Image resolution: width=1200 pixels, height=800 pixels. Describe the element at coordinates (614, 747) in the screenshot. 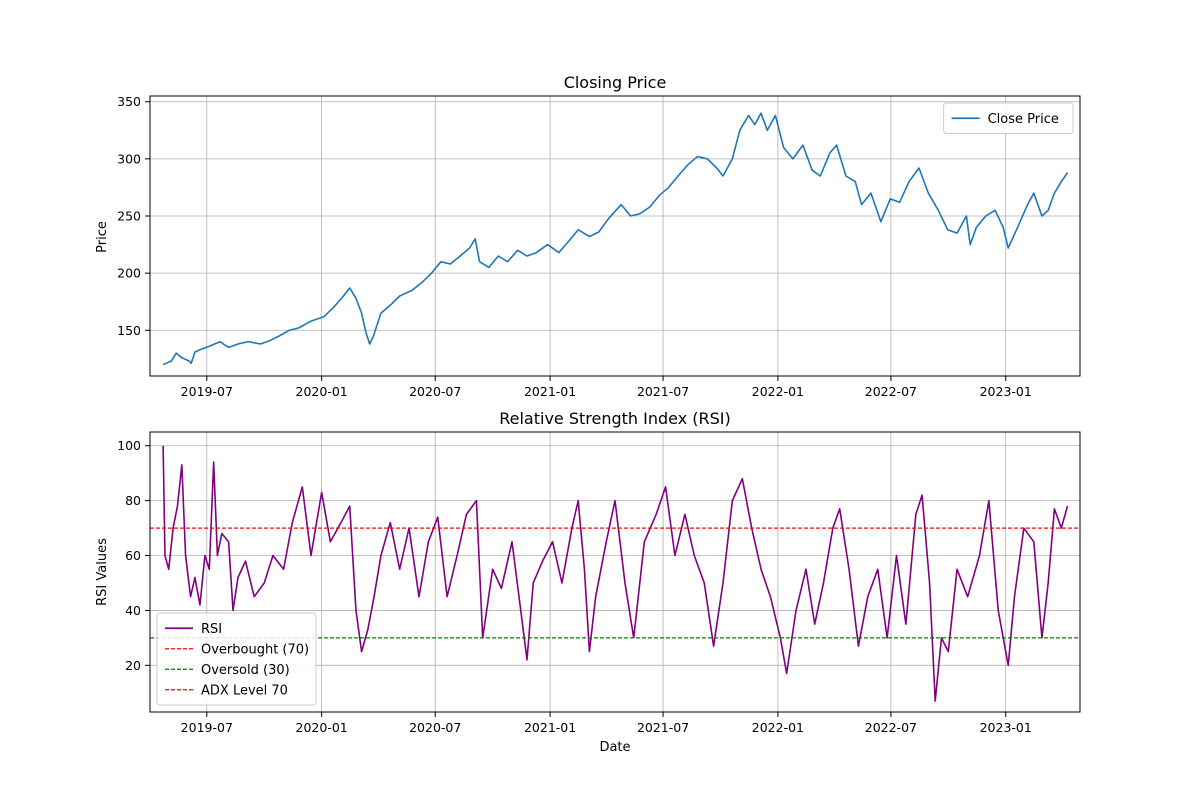

I see `rsi-x-axis-label: Date` at that location.